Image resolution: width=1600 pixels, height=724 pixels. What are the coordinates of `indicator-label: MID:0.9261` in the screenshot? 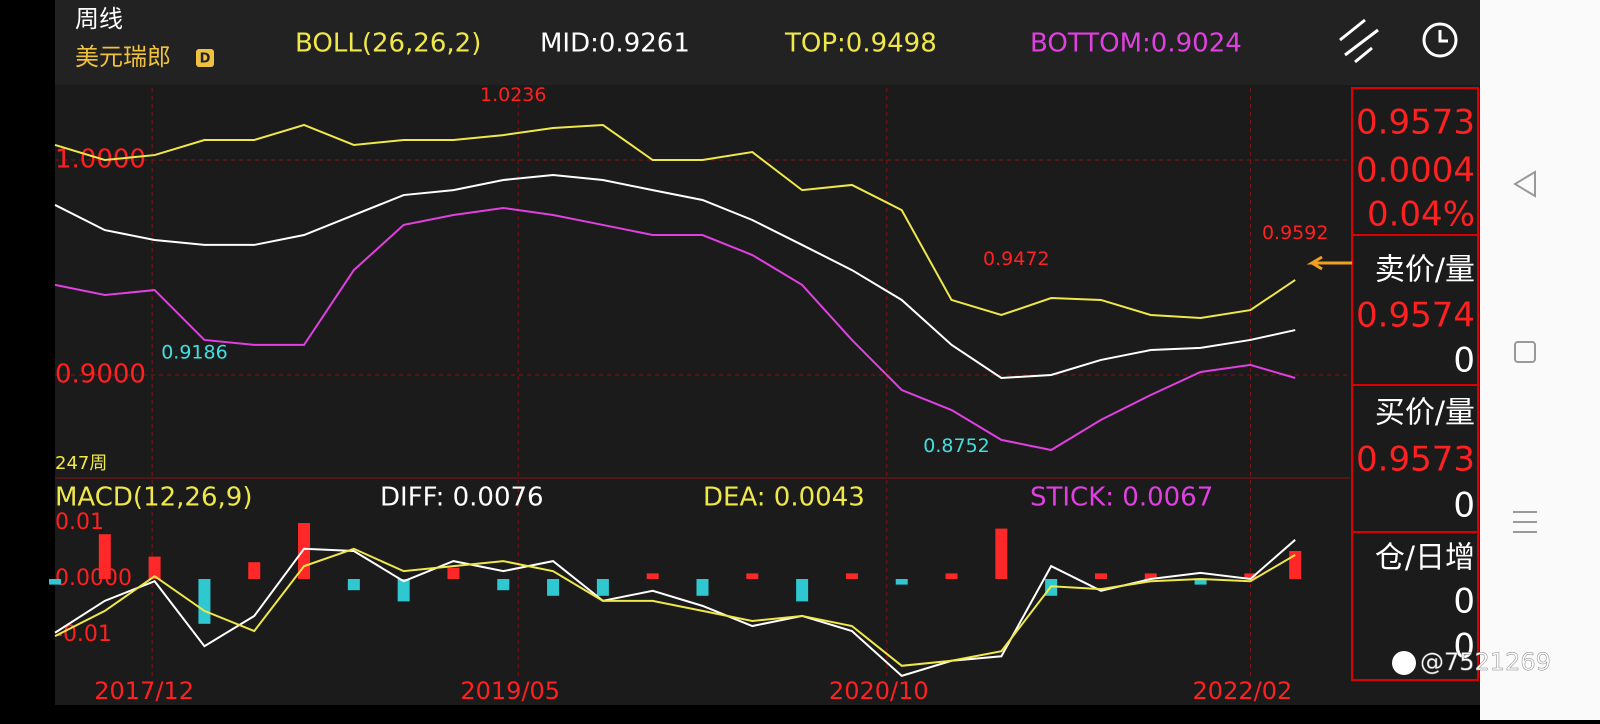 It's located at (615, 44).